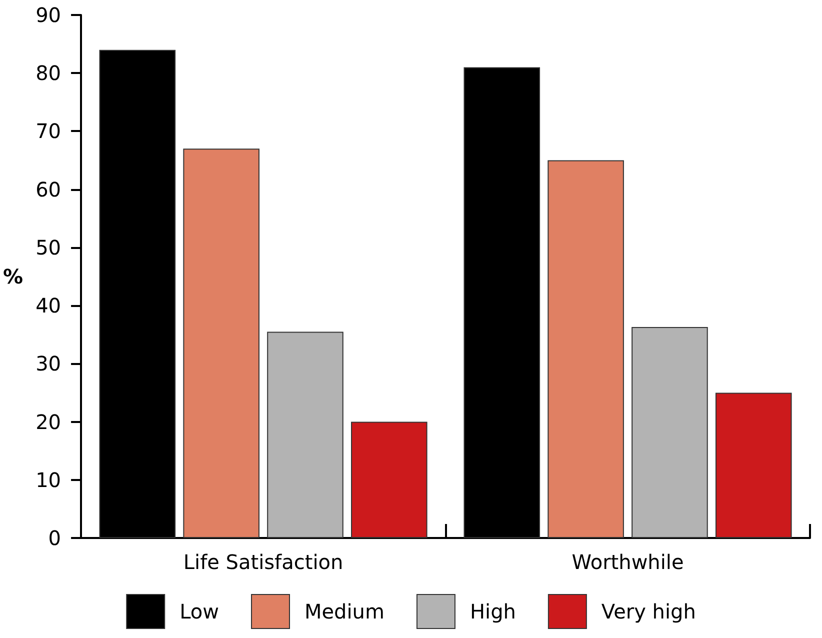 This screenshot has height=638, width=822. Describe the element at coordinates (55, 538) in the screenshot. I see `y-tick-label: 0` at that location.